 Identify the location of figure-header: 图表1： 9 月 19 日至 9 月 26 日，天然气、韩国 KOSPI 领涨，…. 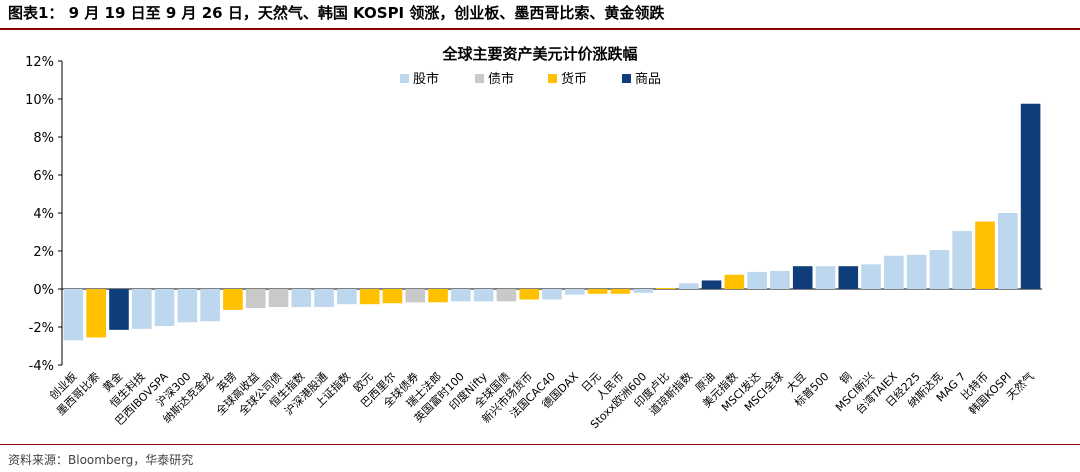
(540, 13).